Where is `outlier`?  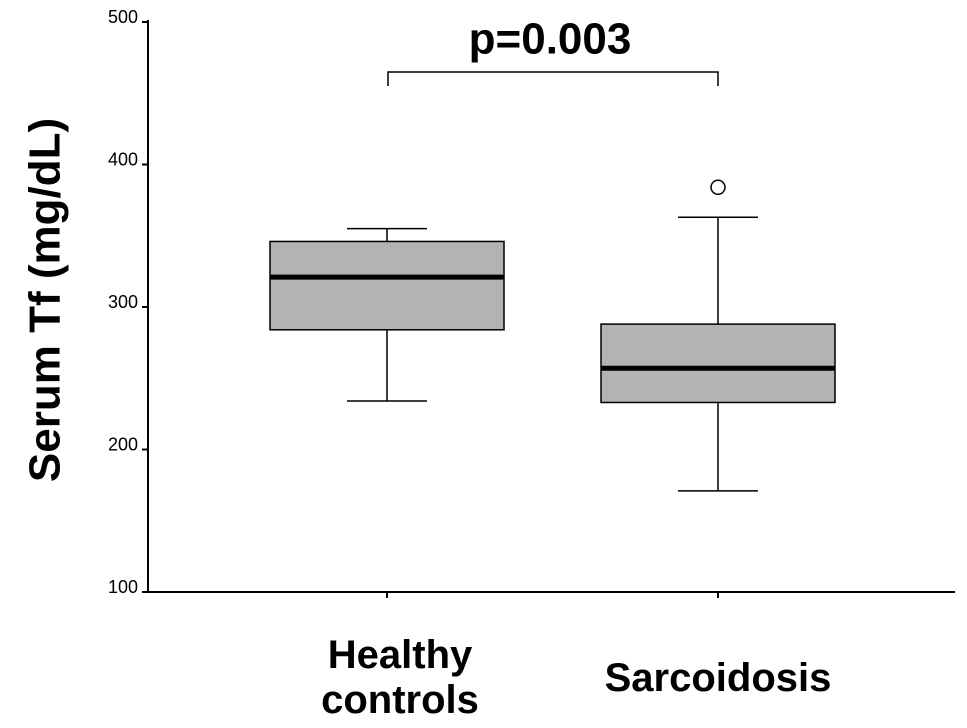 outlier is located at coordinates (718, 187).